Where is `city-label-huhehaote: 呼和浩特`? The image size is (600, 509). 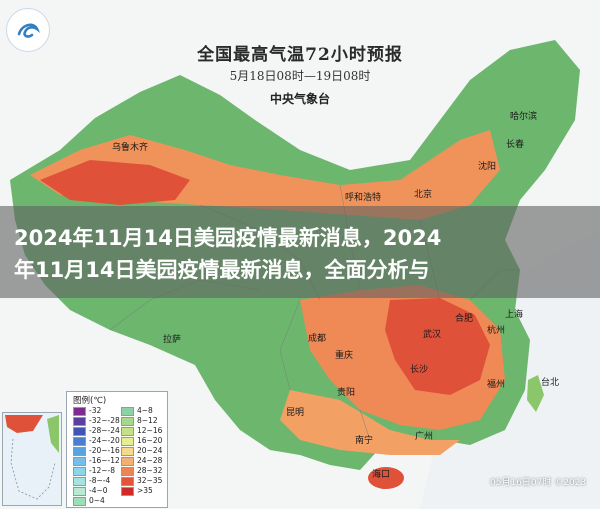
city-label-huhehaote: 呼和浩特 is located at coordinates (363, 198).